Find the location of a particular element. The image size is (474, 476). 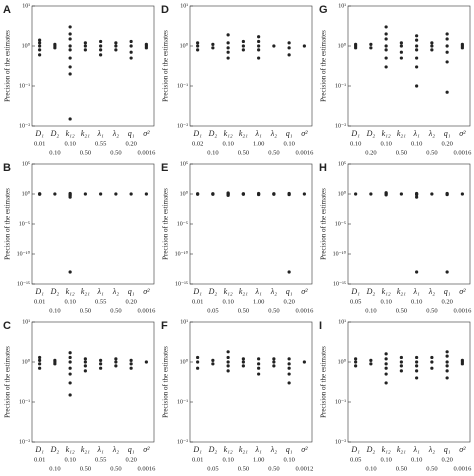

panel-letter: E is located at coordinates (164, 168).